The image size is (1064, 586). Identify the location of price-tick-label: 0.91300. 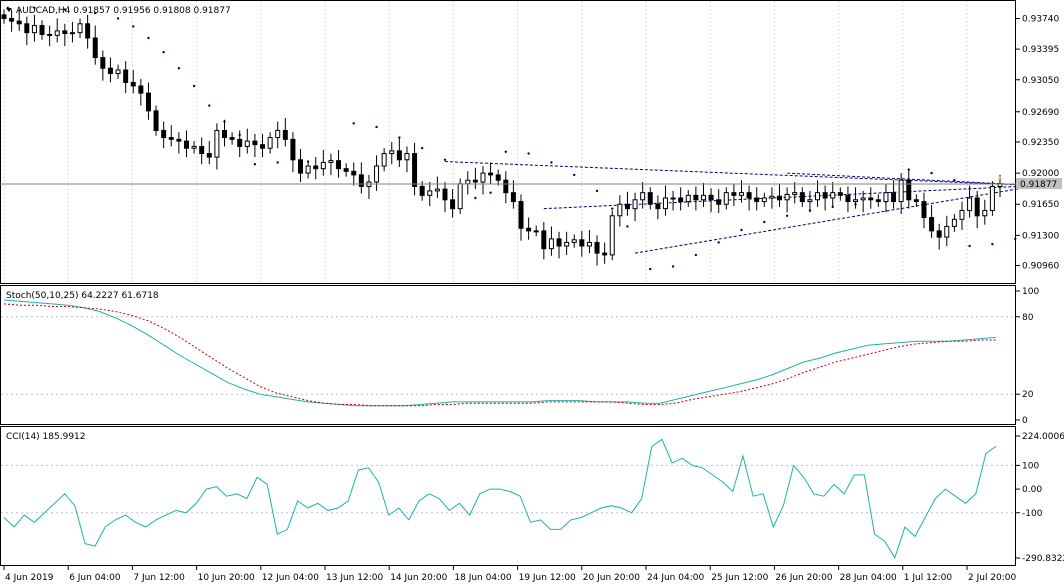
(1040, 236).